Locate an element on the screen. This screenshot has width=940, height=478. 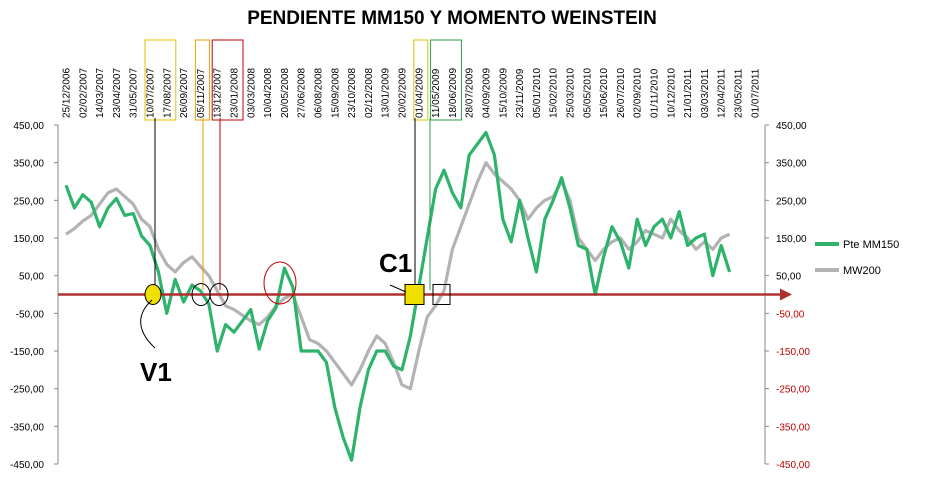
x-tick-label: 02/09/2010 is located at coordinates (638, 93).